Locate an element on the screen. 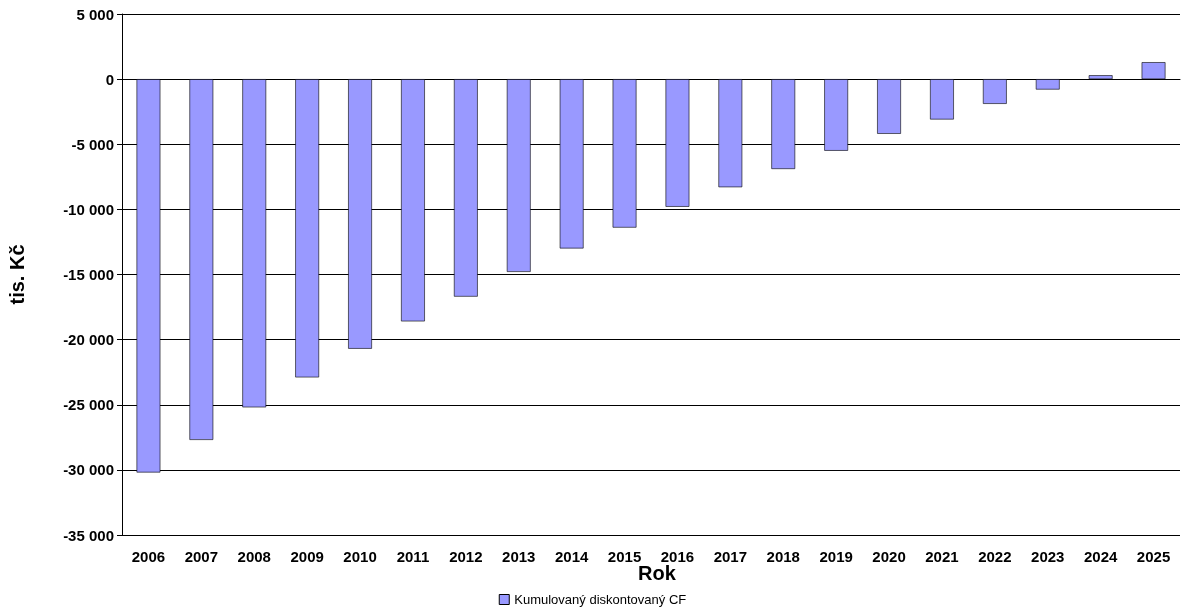  x-tick-label: 2017 is located at coordinates (730, 556).